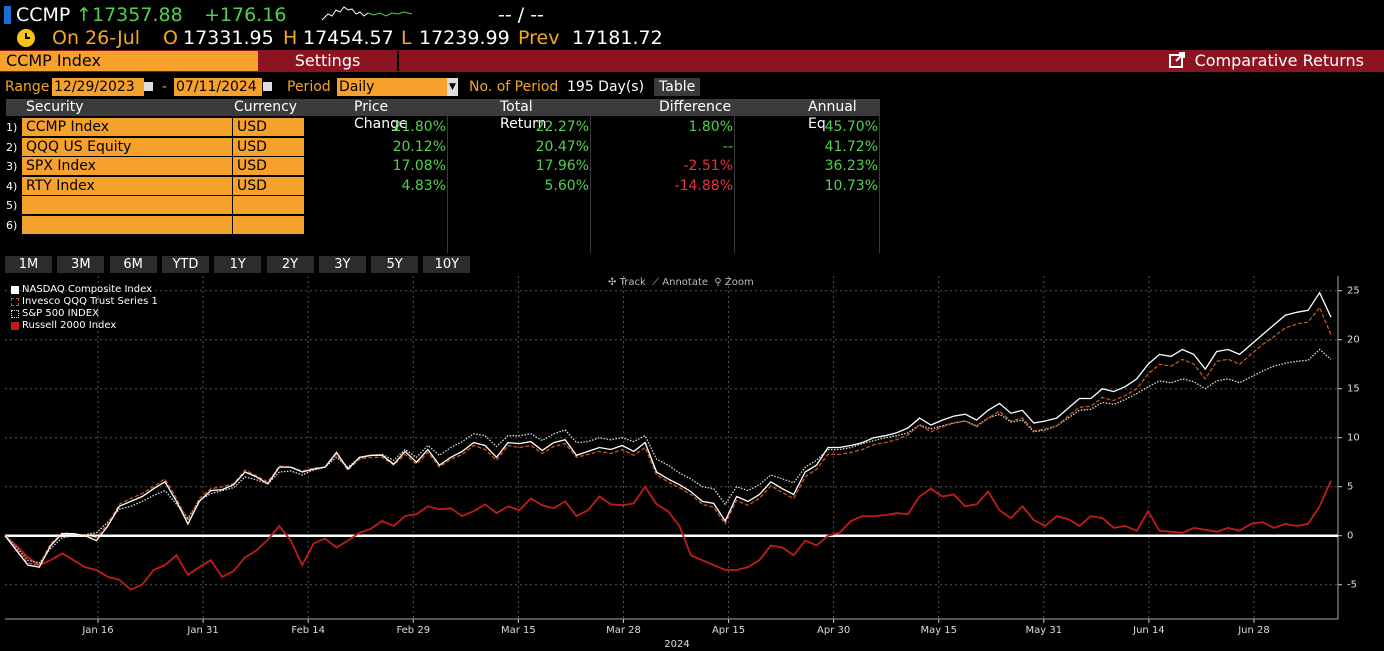 The width and height of the screenshot is (1384, 651). What do you see at coordinates (367, 13) in the screenshot?
I see `sparkline-icon` at bounding box center [367, 13].